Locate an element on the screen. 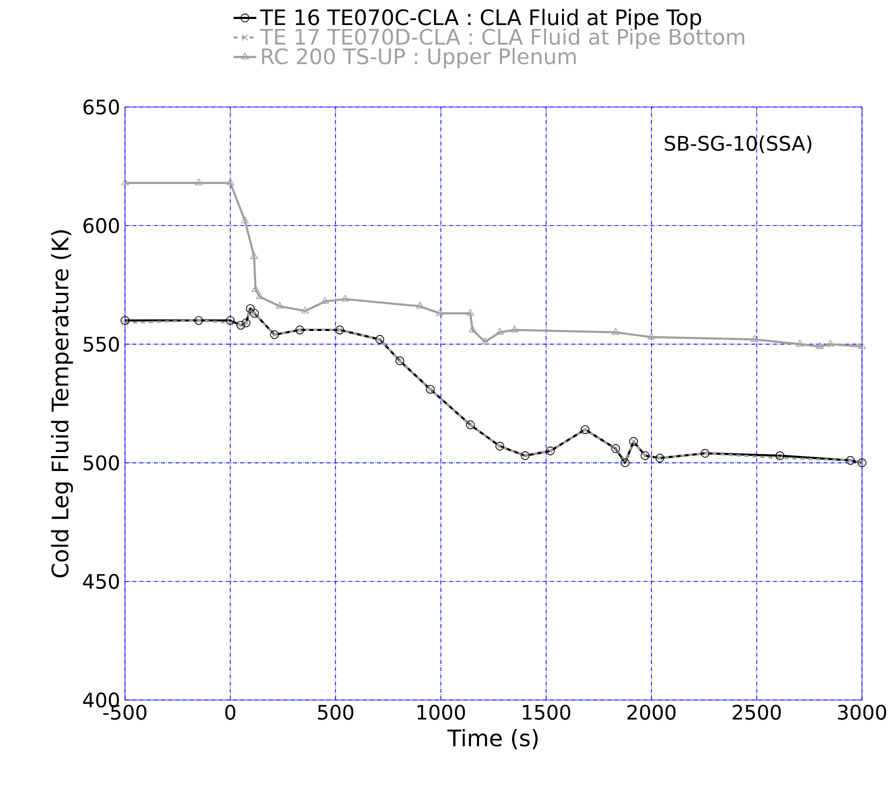 The height and width of the screenshot is (785, 893). x-tick-label: 1500 is located at coordinates (546, 712).